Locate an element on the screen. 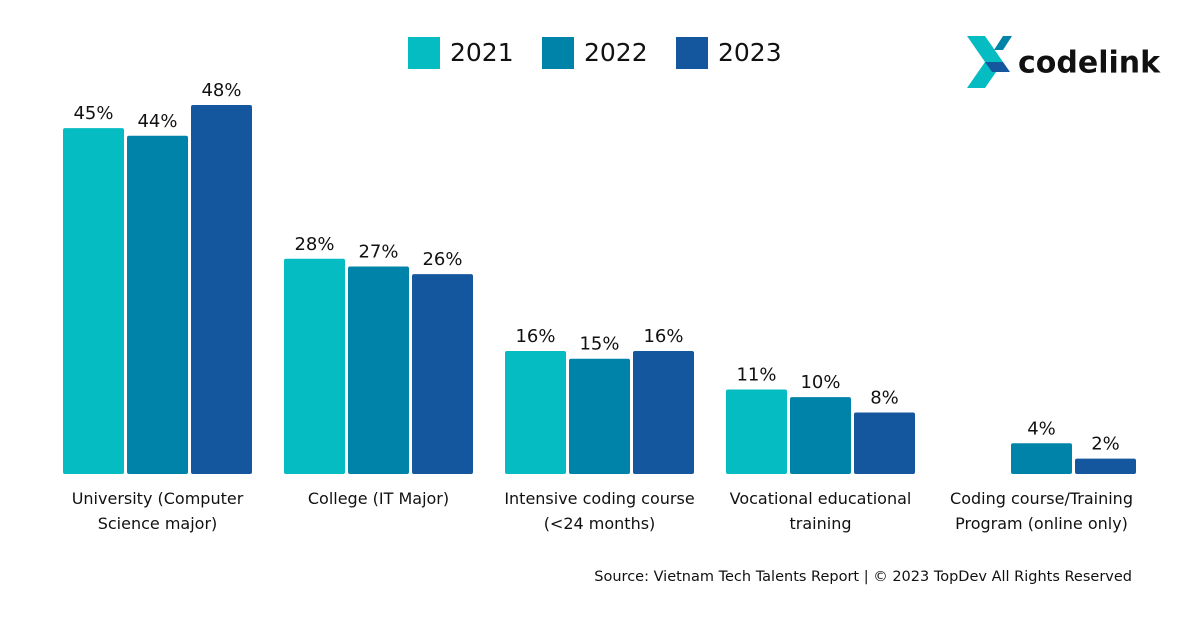 The image size is (1200, 627). legend-label: 2023 is located at coordinates (750, 52).